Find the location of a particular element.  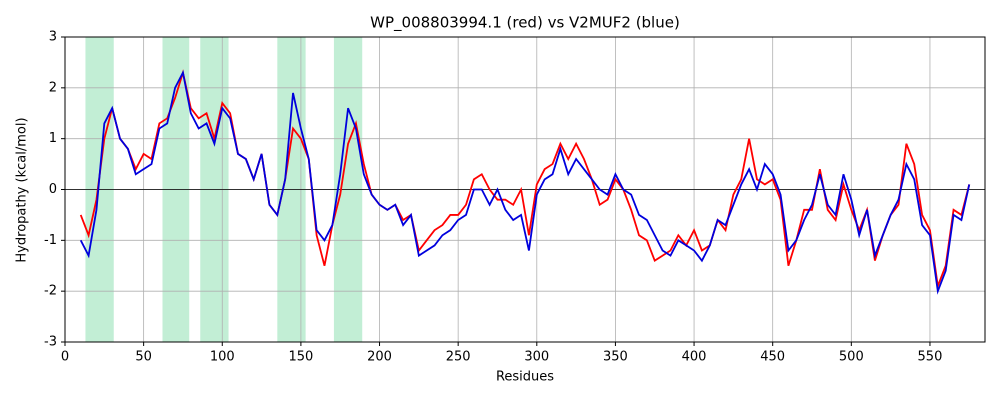

x-tick-label: 300 is located at coordinates (536, 357).